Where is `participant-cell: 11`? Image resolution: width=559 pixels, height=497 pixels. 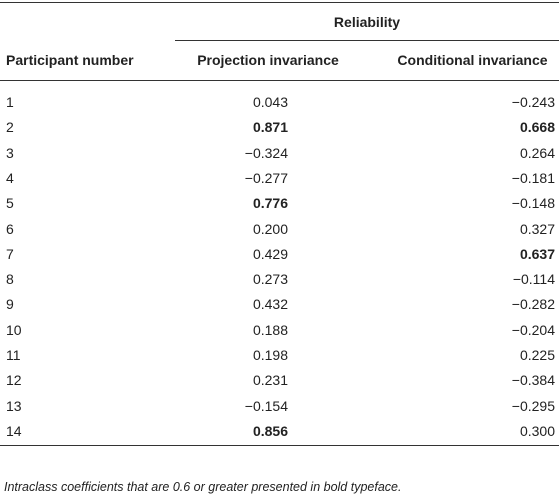 participant-cell: 11 is located at coordinates (13, 355).